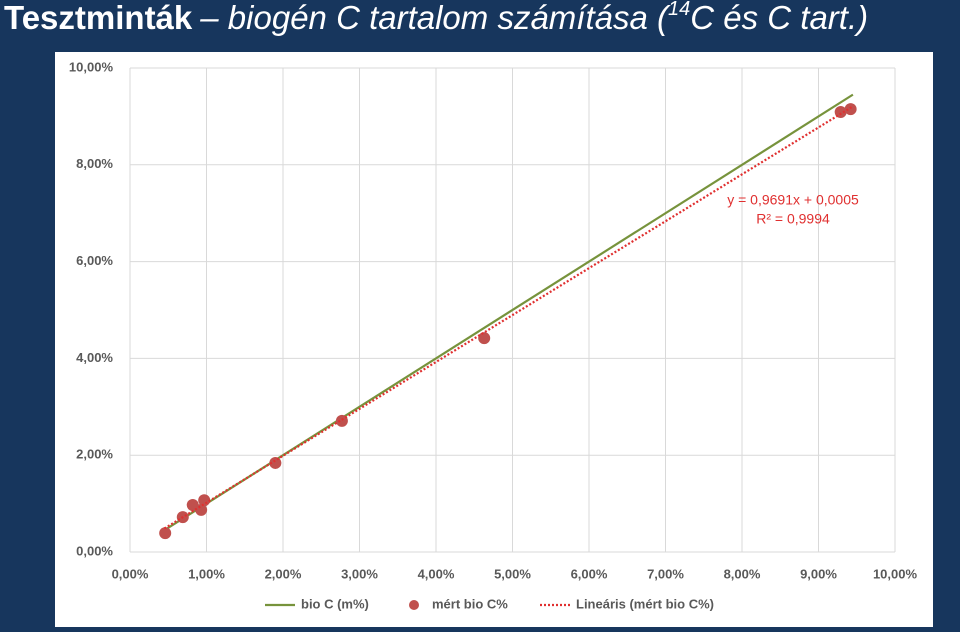  What do you see at coordinates (335, 603) in the screenshot?
I see `legend-label: bio C (m%)` at bounding box center [335, 603].